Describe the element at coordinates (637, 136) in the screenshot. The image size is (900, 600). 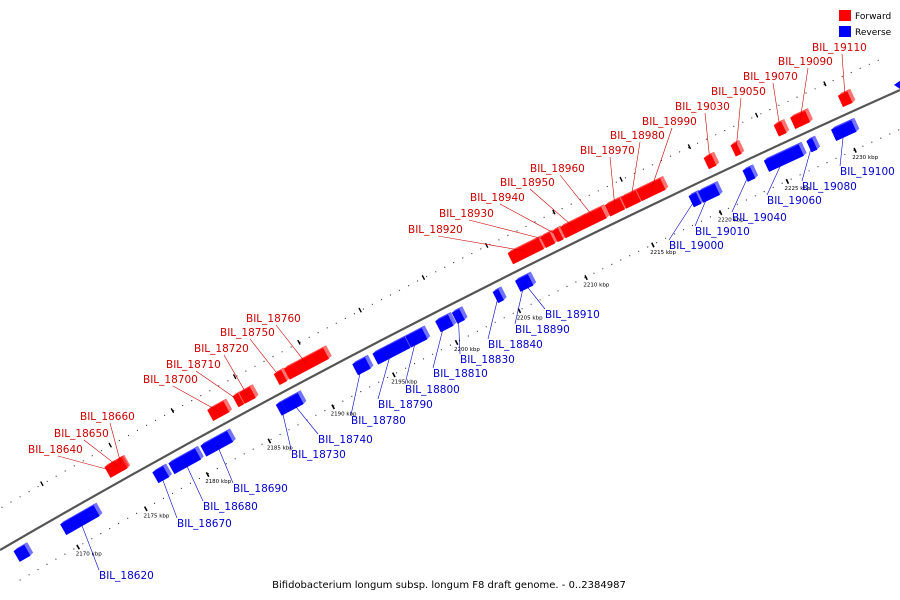
I see `gene-label: BIL_18980` at that location.